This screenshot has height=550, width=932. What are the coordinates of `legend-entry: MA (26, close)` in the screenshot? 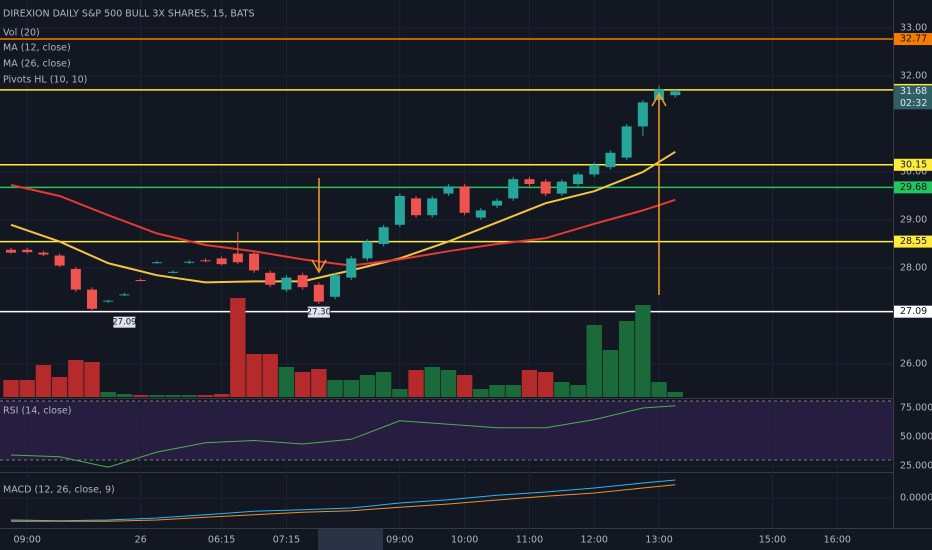 It's located at (37, 64).